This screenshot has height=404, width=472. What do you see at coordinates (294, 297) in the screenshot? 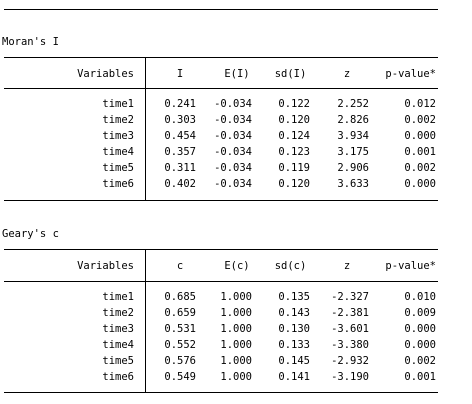
I see `row-sd: 0.135` at bounding box center [294, 297].